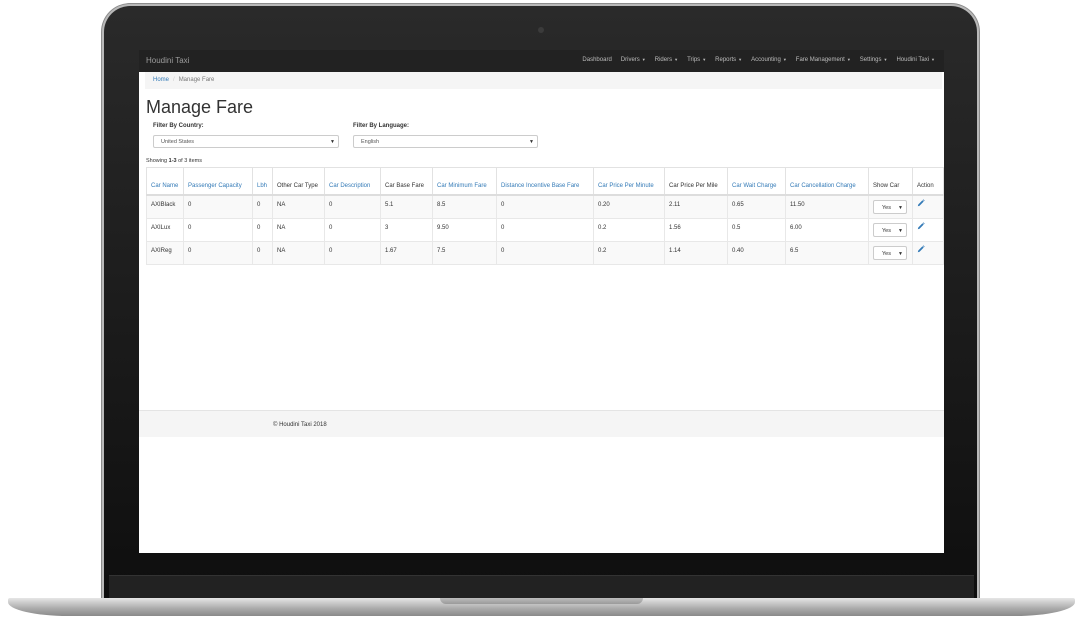 The image size is (1083, 630). Describe the element at coordinates (629, 181) in the screenshot. I see `column-header-car-price-per-minute: Car Price Per Minute` at that location.